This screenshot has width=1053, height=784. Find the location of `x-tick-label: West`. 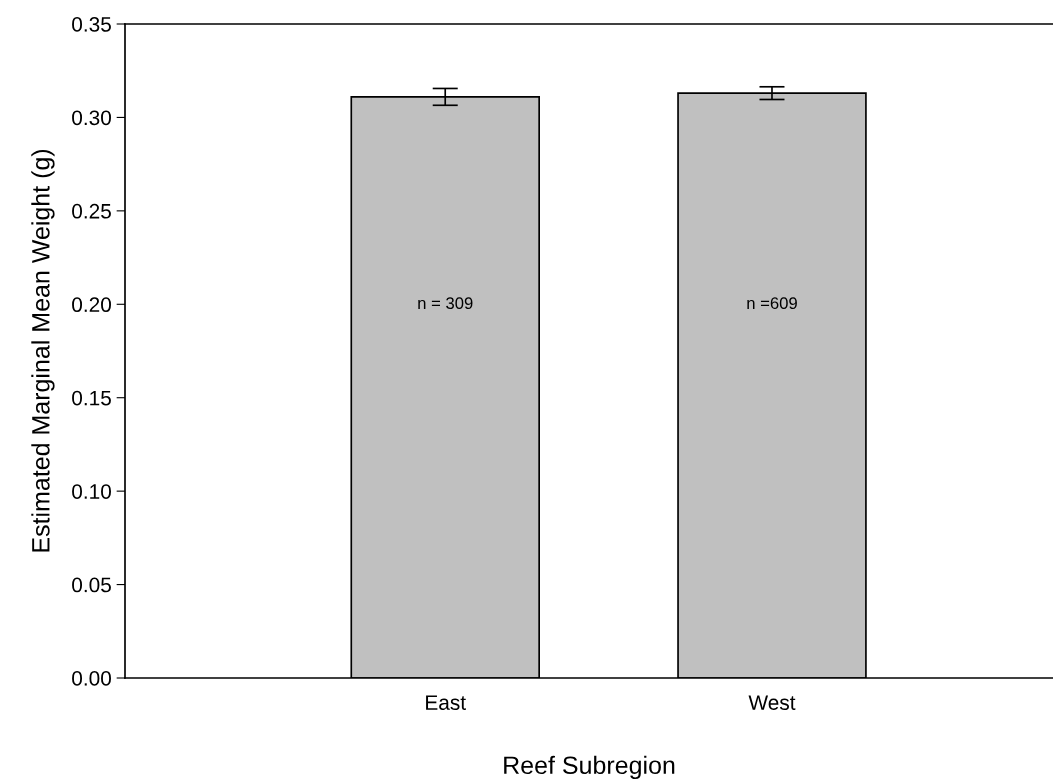

x-tick-label: West is located at coordinates (772, 702).